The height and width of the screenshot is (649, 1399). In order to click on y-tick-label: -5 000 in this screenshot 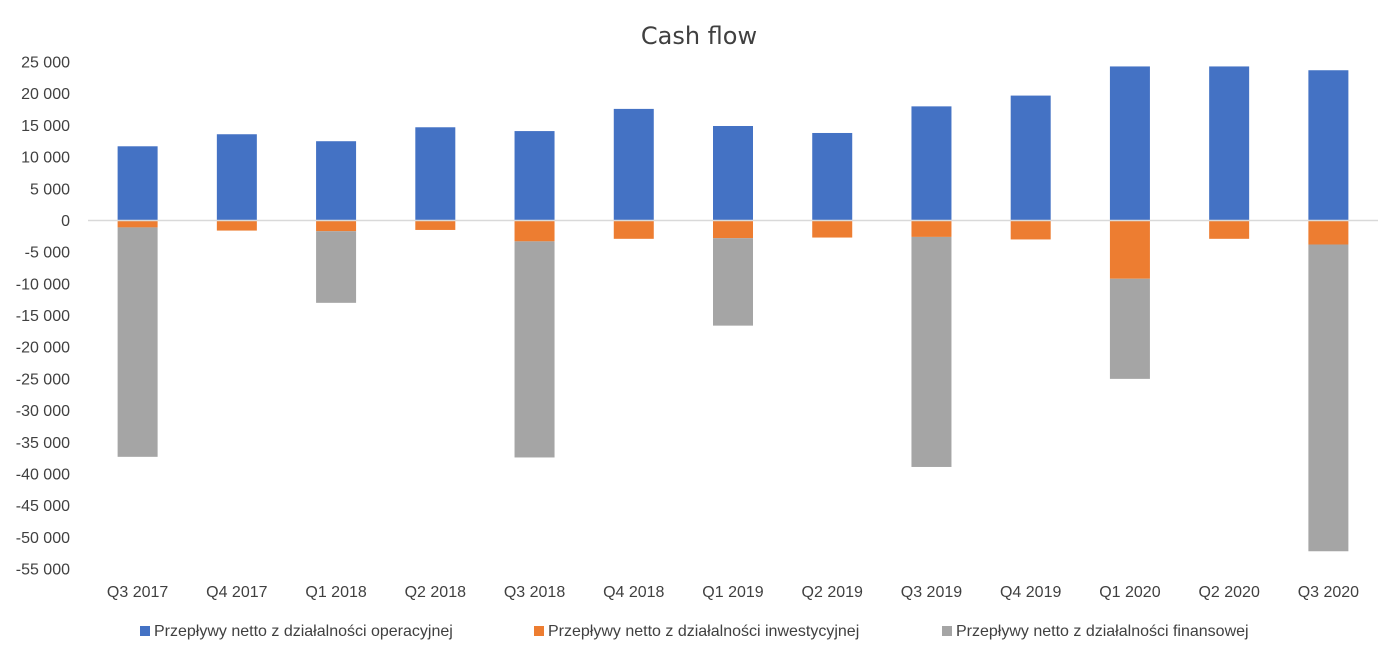, I will do `click(47, 253)`.